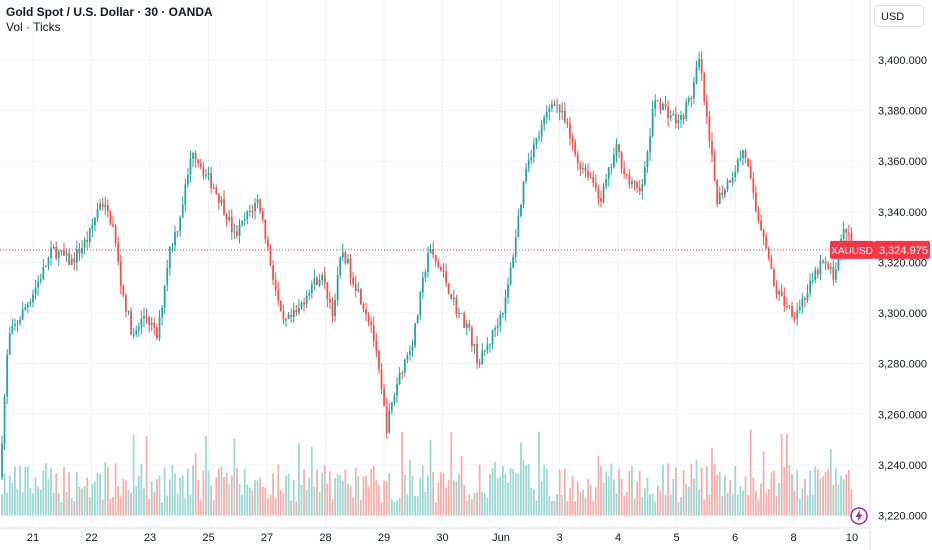 The width and height of the screenshot is (932, 550). What do you see at coordinates (735, 538) in the screenshot?
I see `time-tick-label: 6` at bounding box center [735, 538].